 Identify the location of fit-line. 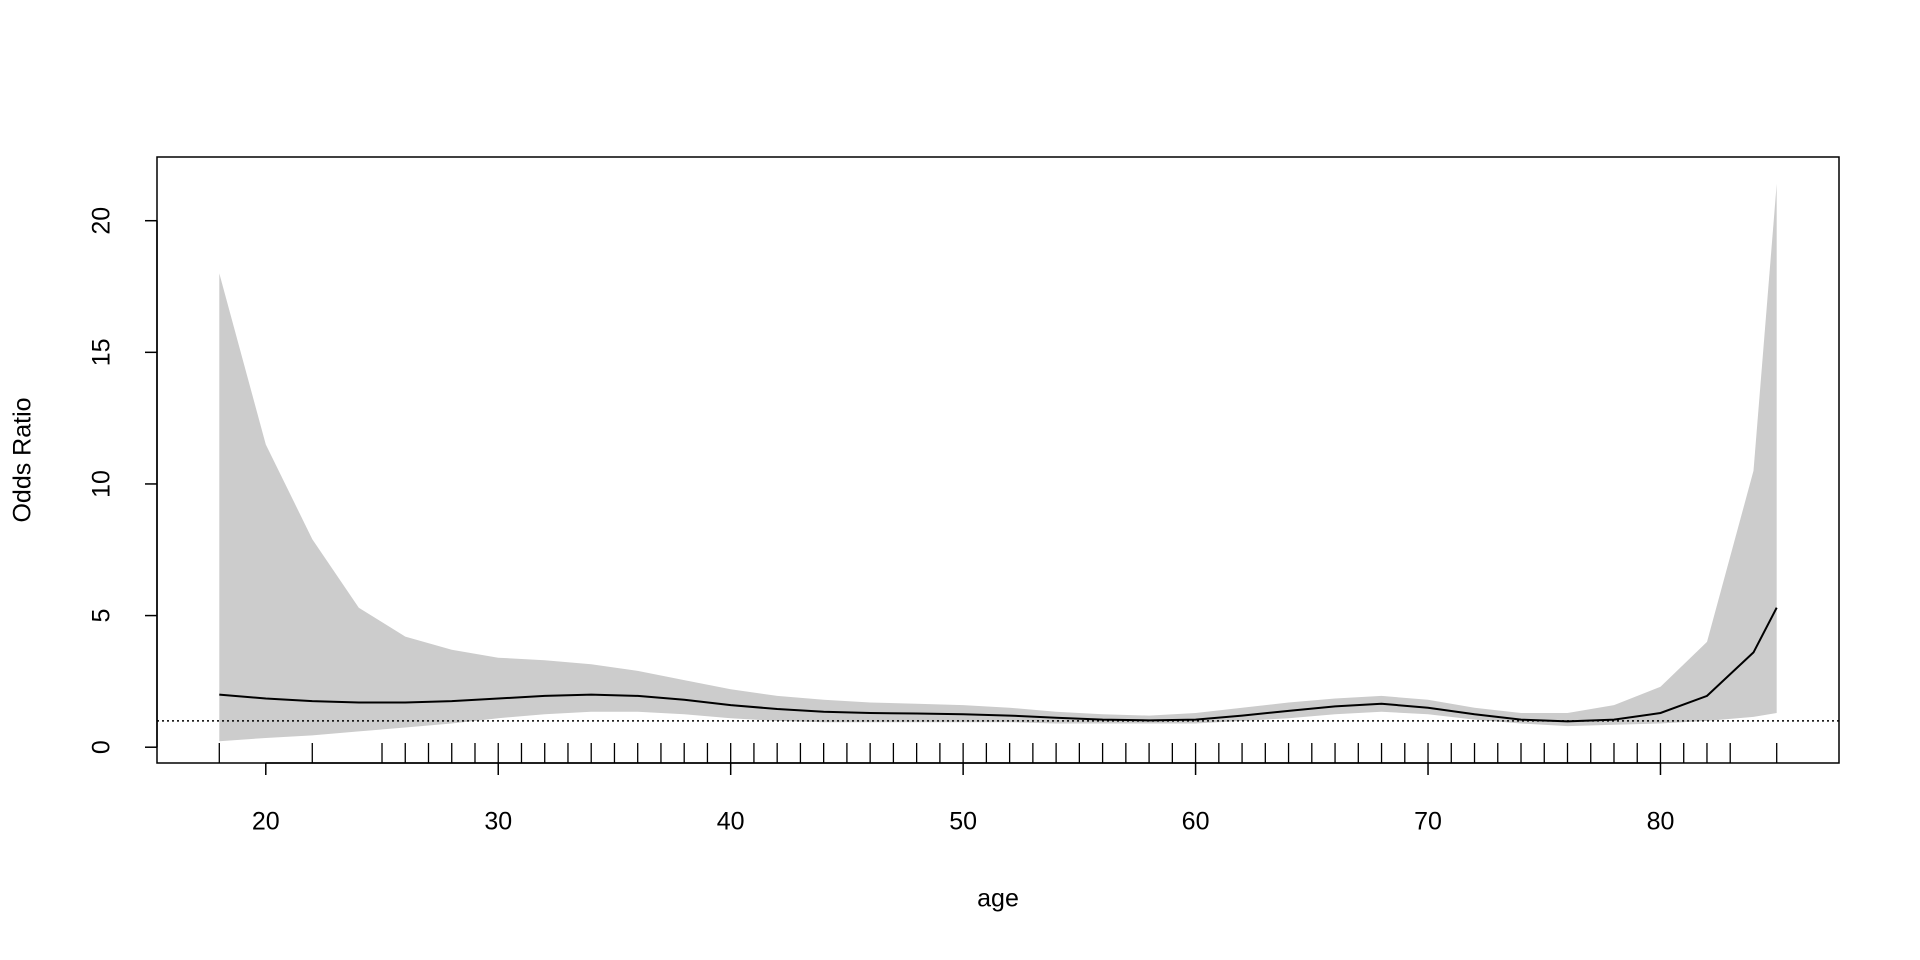
(998, 665).